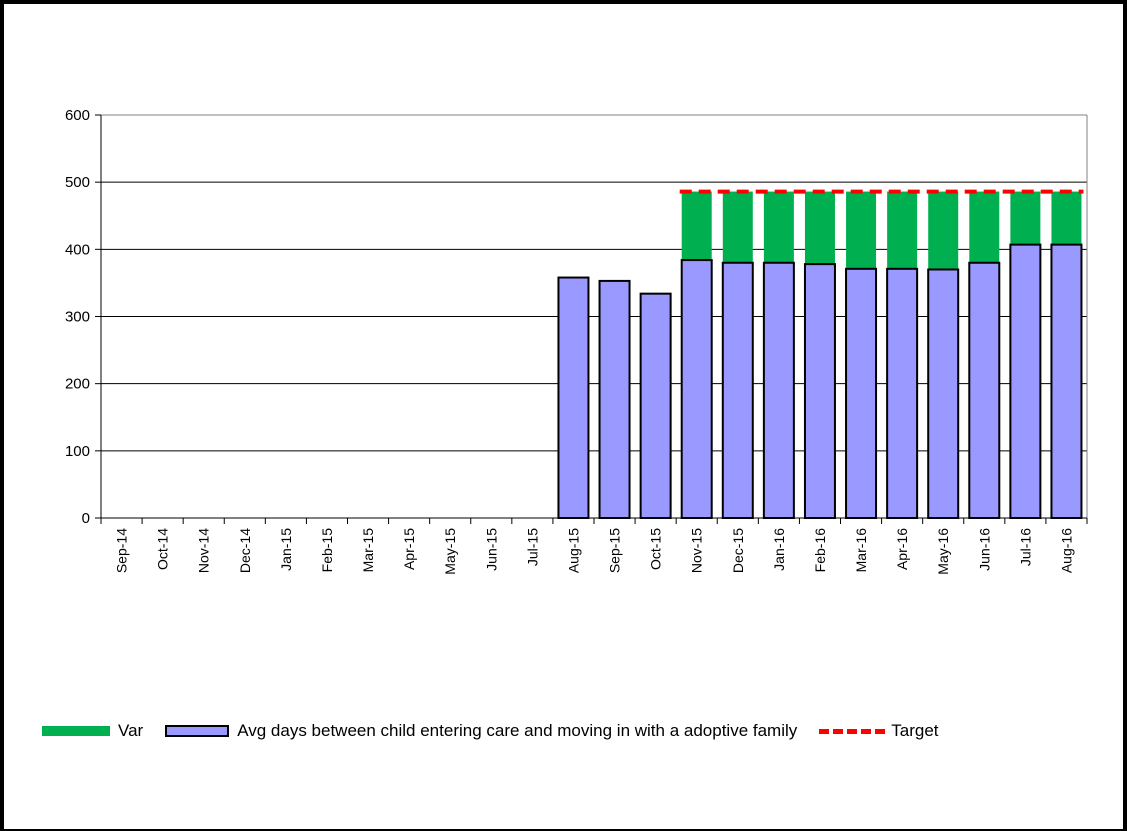  What do you see at coordinates (697, 550) in the screenshot?
I see `x-tick-label: Nov-15` at bounding box center [697, 550].